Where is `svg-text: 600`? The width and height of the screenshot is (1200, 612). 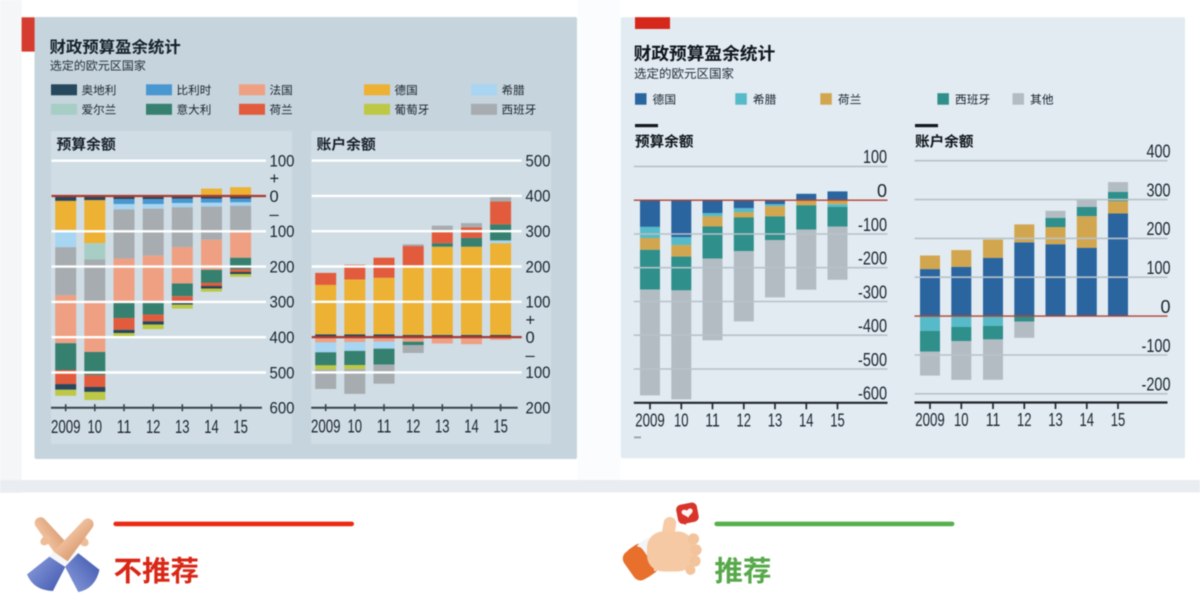
svg-text: 600 is located at coordinates (282, 409).